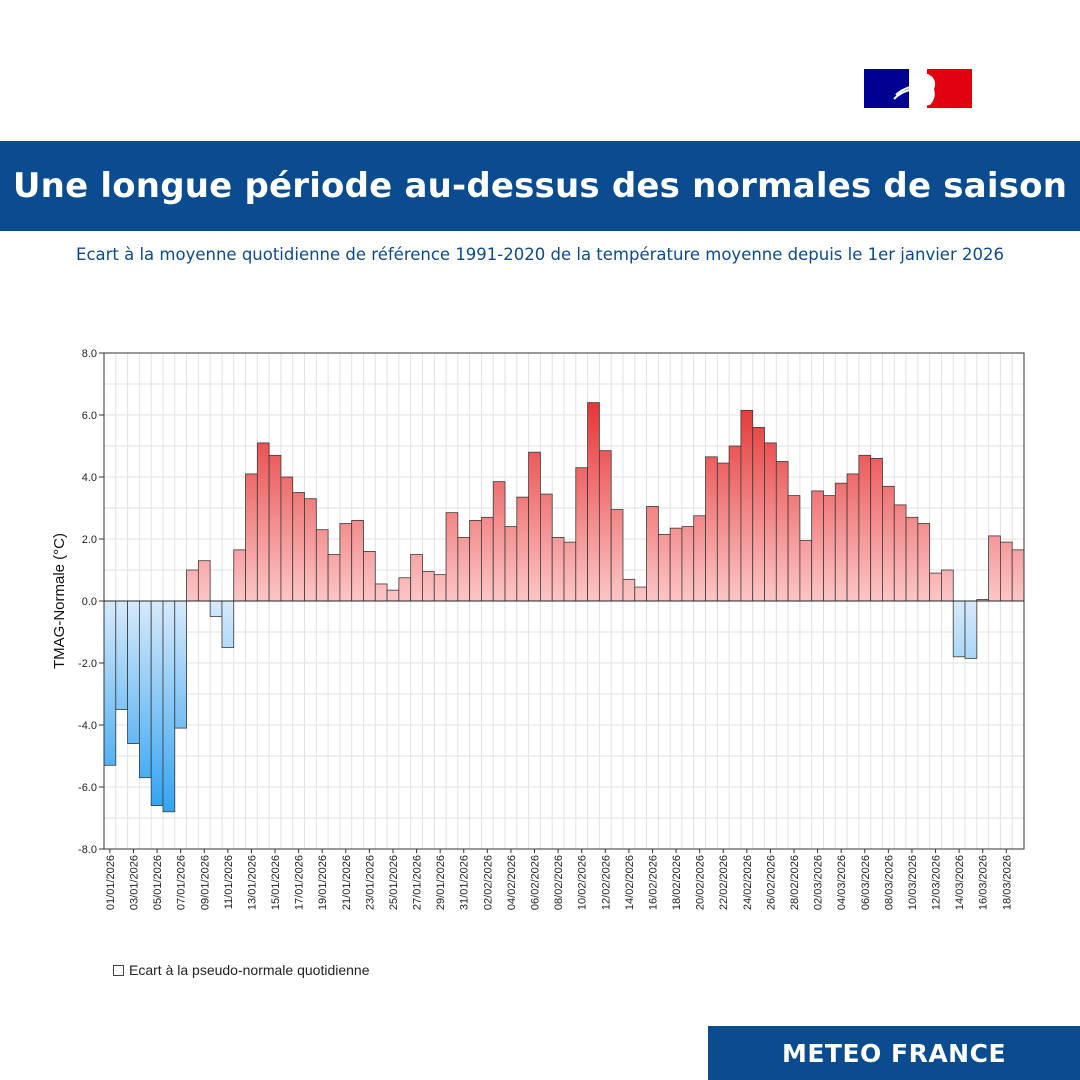  What do you see at coordinates (536, 882) in the screenshot?
I see `x-tick-label: 06/02/2026` at bounding box center [536, 882].